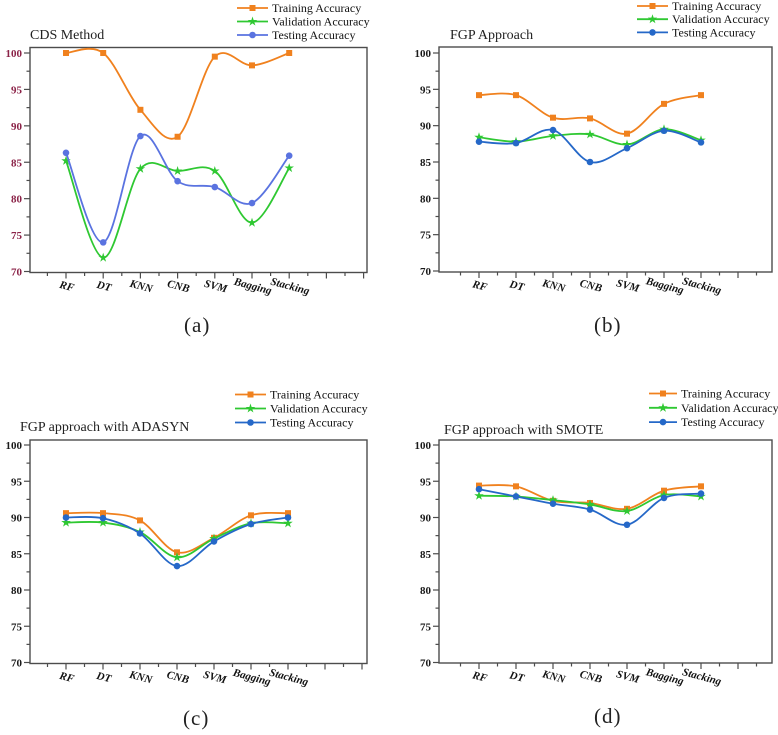 The width and height of the screenshot is (778, 735). What do you see at coordinates (608, 325) in the screenshot?
I see `panel-caption-b: (b)` at bounding box center [608, 325].